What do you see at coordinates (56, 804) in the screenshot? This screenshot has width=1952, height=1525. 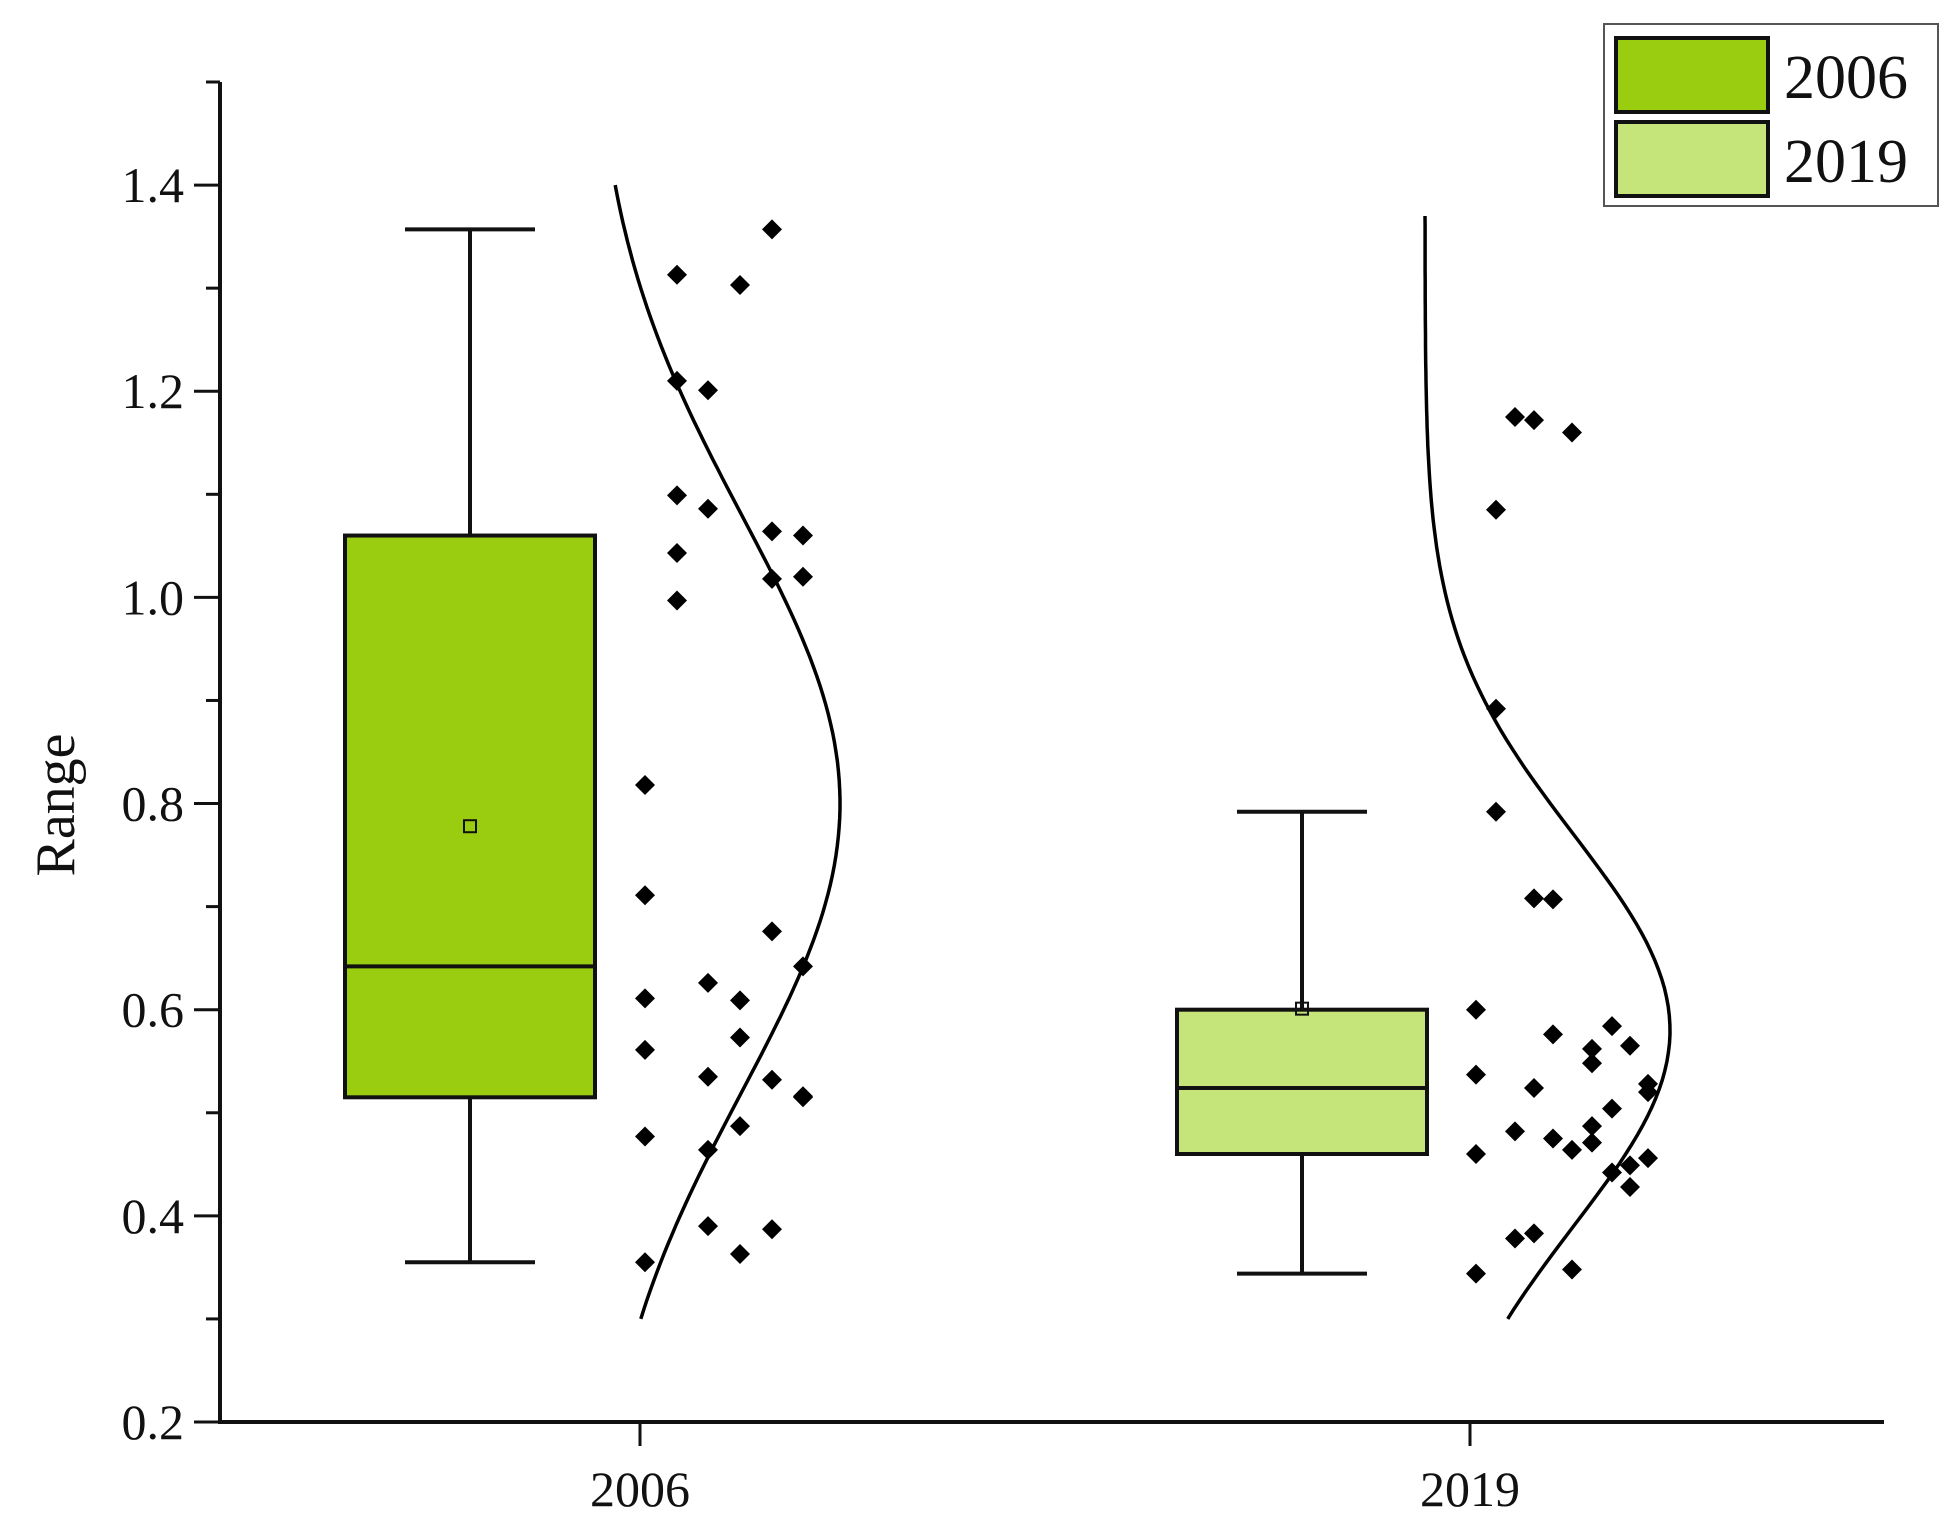 I see `y-axis-title: Range` at bounding box center [56, 804].